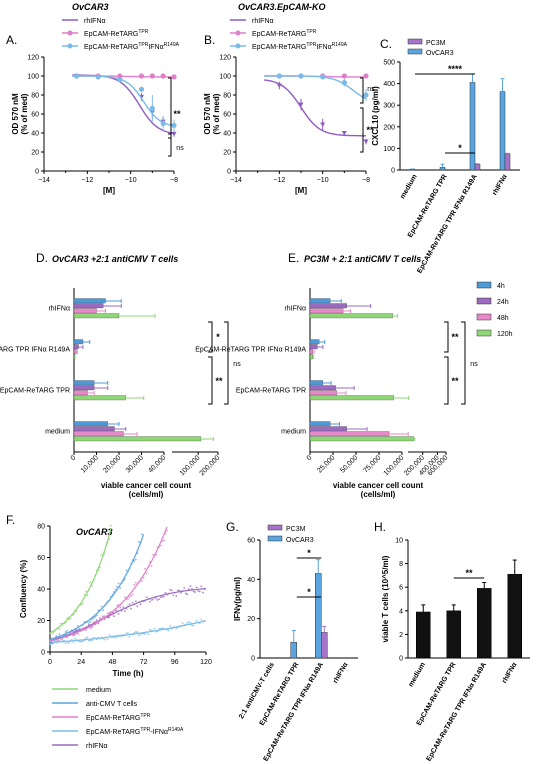  Describe the element at coordinates (210, 337) in the screenshot. I see `sig-bracket-d1` at that location.